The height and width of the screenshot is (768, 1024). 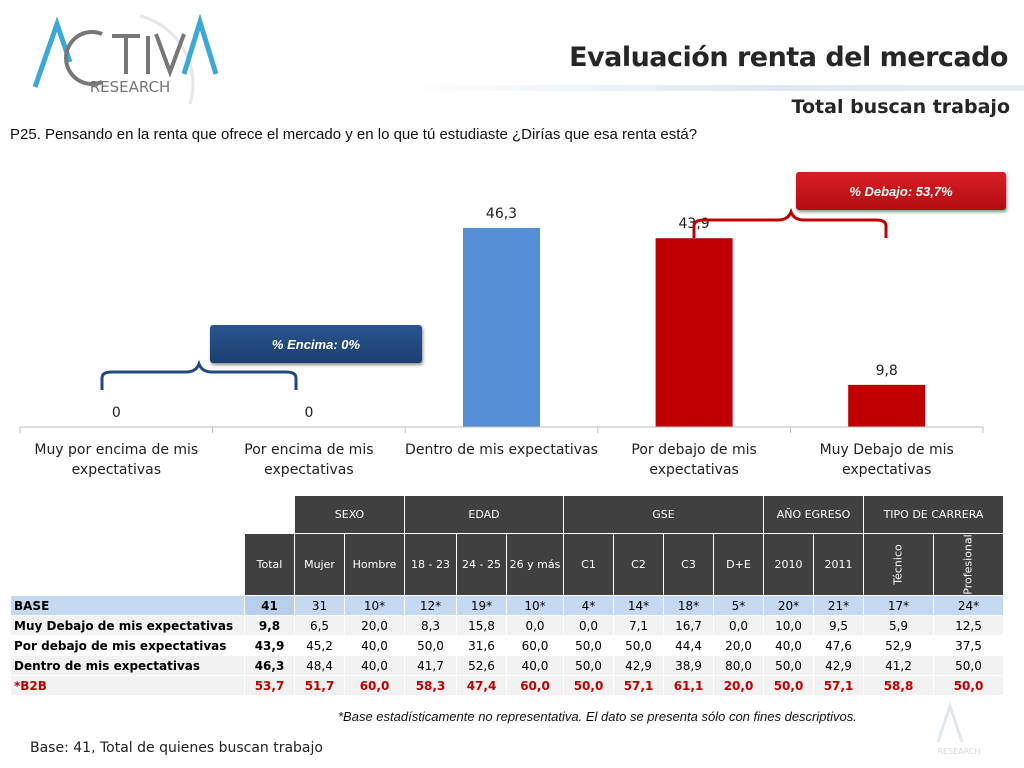 I want to click on table-cell: 21*, so click(x=838, y=605).